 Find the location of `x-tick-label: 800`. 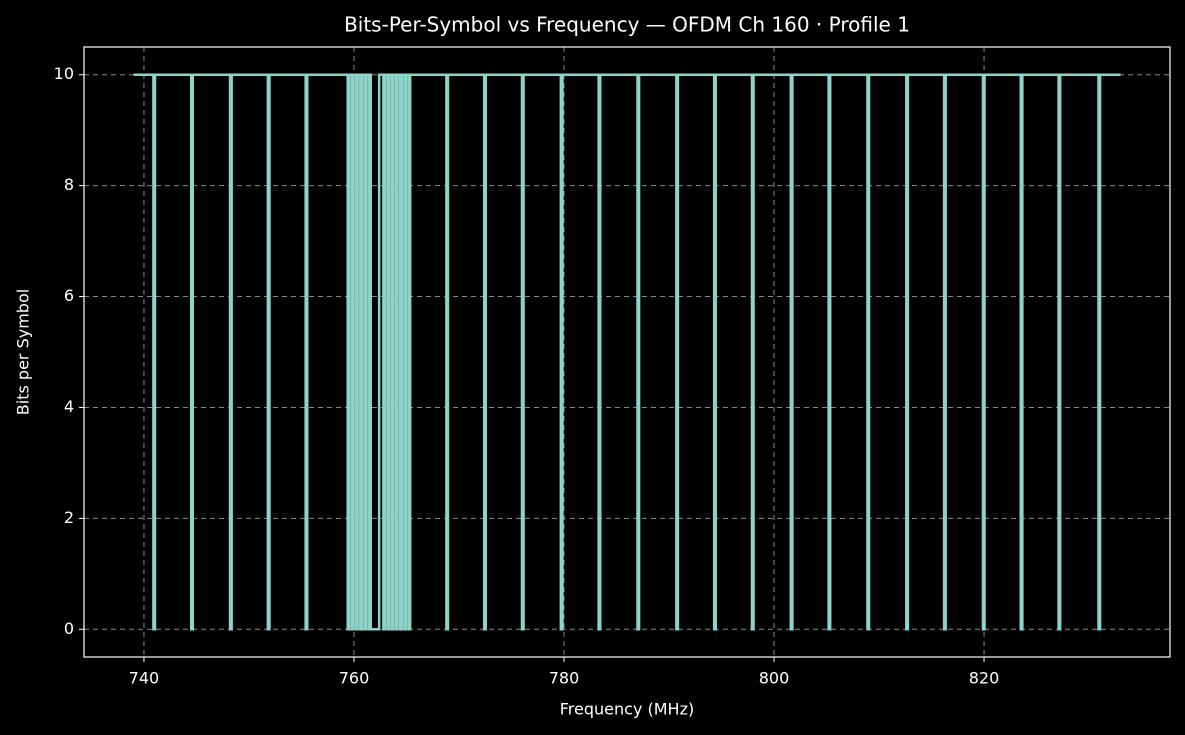

x-tick-label: 800 is located at coordinates (774, 678).